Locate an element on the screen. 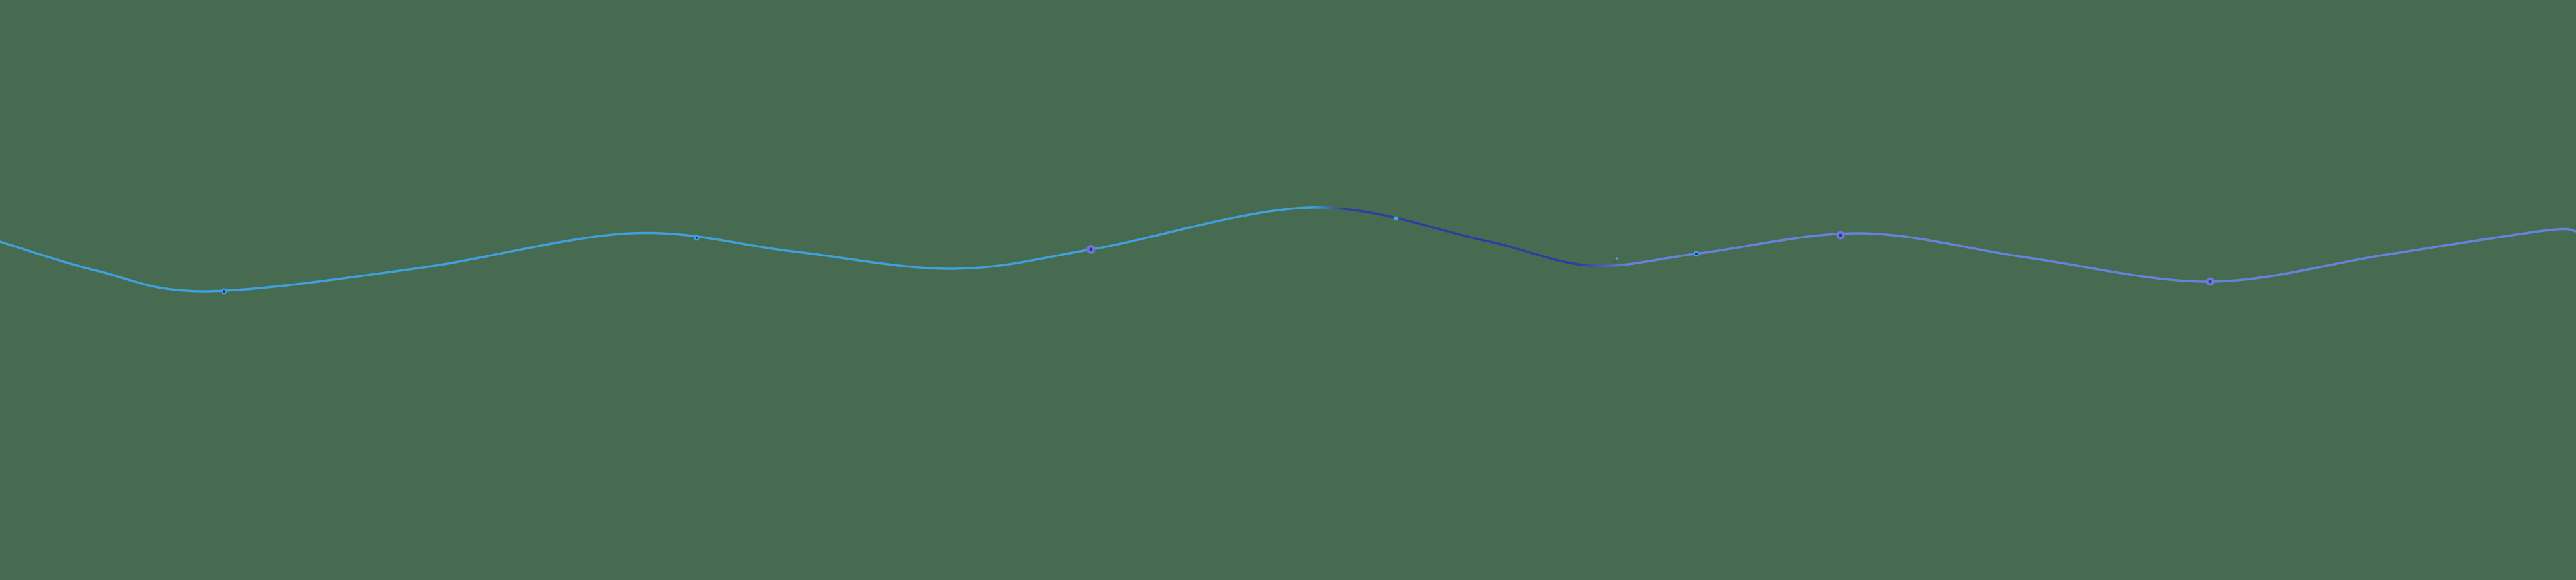 This screenshot has width=2576, height=580. data-point-markers is located at coordinates (1218, 255).